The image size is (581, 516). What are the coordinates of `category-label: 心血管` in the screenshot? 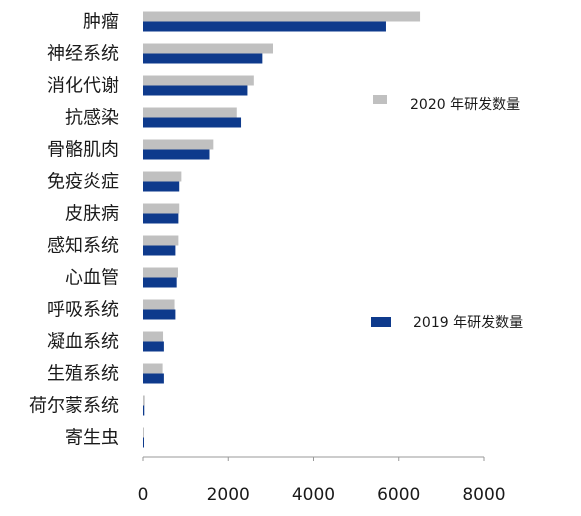 It's located at (92, 278).